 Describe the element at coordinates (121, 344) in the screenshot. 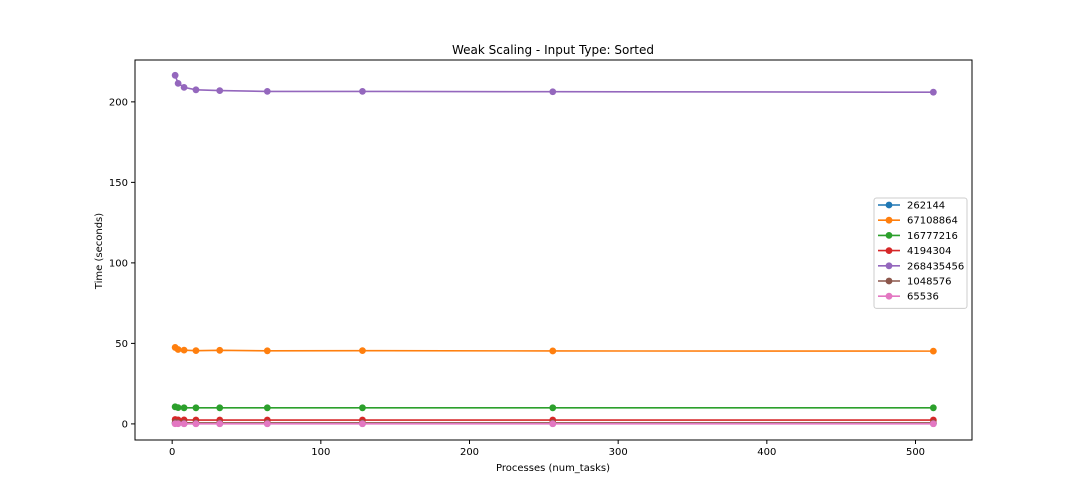

I see `y-tick-label: 50` at that location.